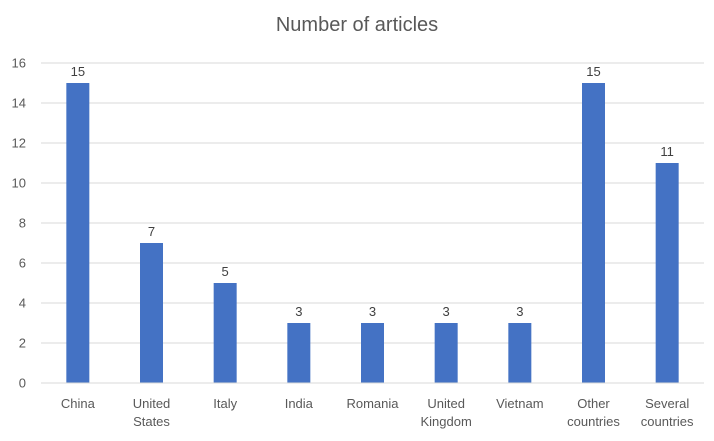 The height and width of the screenshot is (441, 714). What do you see at coordinates (667, 403) in the screenshot?
I see `x-tick-label: Several` at bounding box center [667, 403].